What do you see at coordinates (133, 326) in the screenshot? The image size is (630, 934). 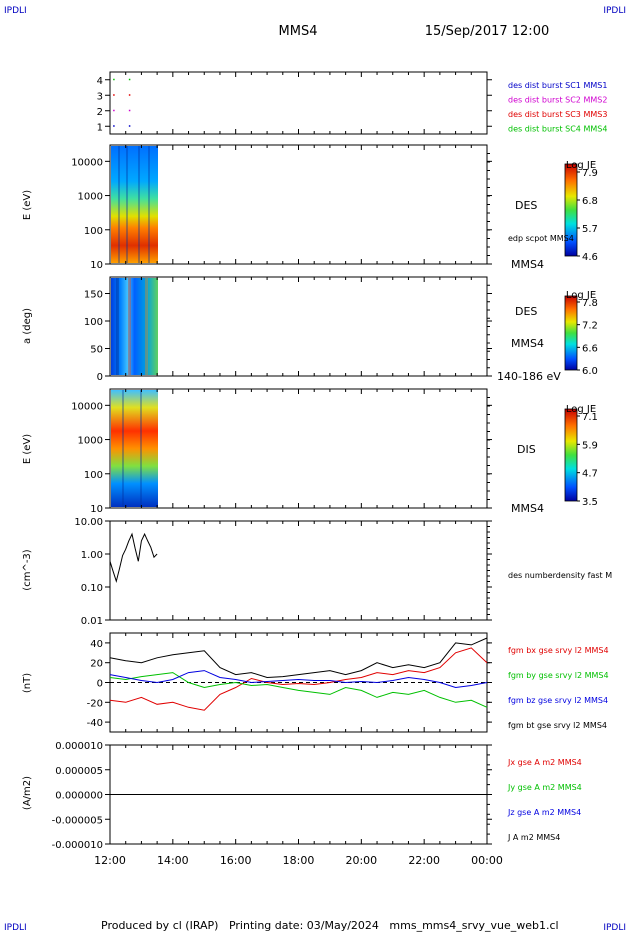 I see `spectrogram-stripes` at bounding box center [133, 326].